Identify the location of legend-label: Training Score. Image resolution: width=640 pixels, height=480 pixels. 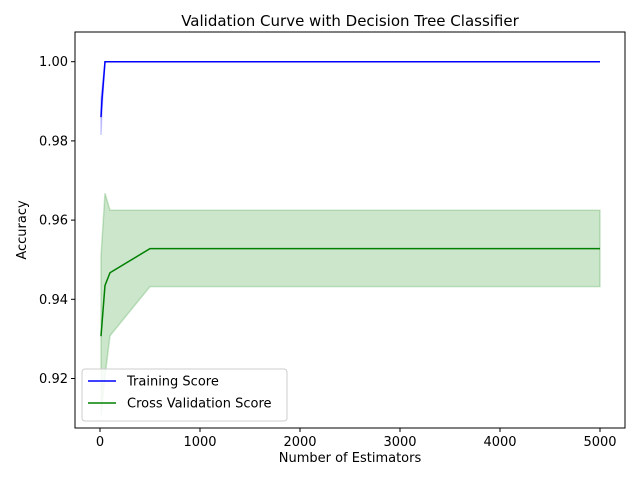
(172, 382).